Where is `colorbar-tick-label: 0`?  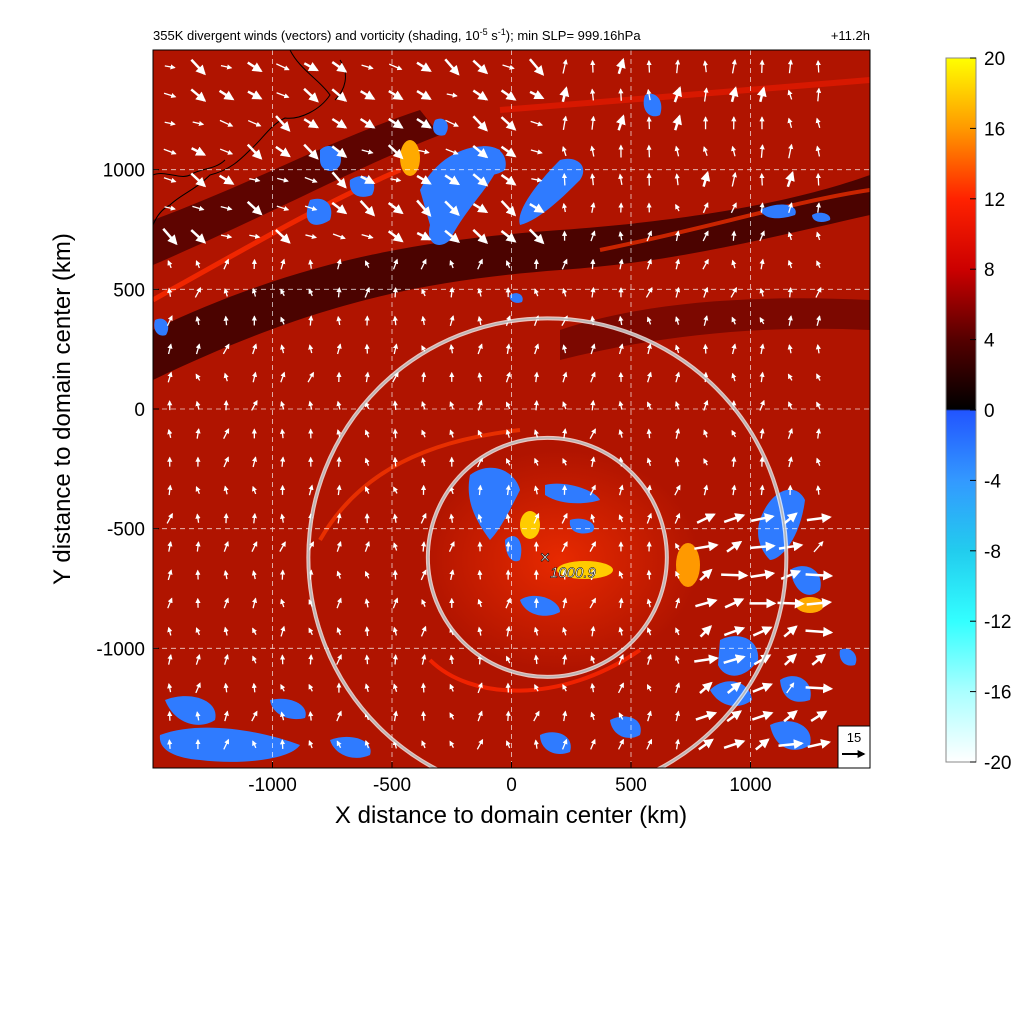 colorbar-tick-label: 0 is located at coordinates (989, 411).